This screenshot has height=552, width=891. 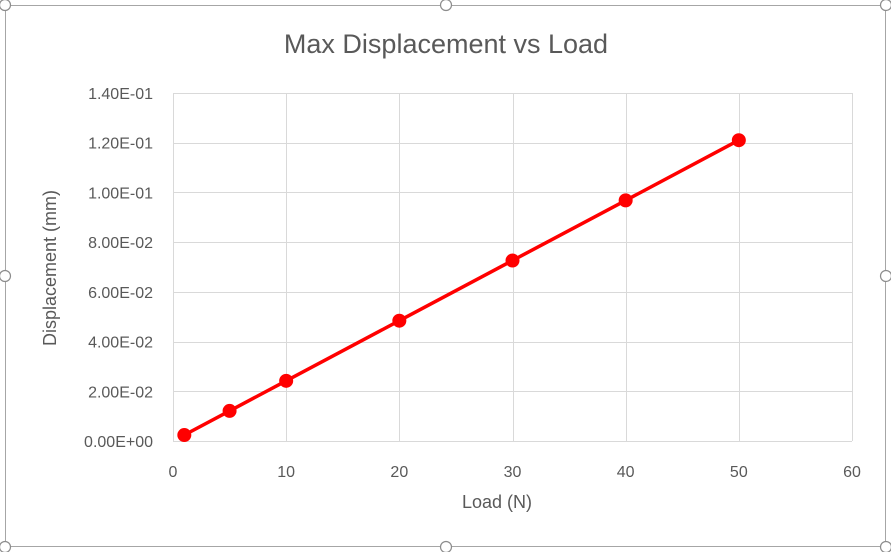 What do you see at coordinates (120, 392) in the screenshot?
I see `y-tick-label: 2.00E-02` at bounding box center [120, 392].